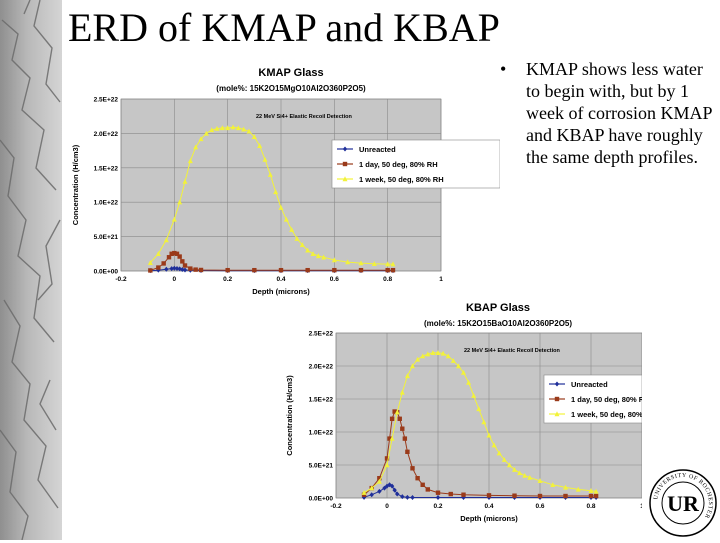 The width and height of the screenshot is (720, 543). Describe the element at coordinates (281, 291) in the screenshot. I see `x-axis-label: Depth (microns)` at that location.